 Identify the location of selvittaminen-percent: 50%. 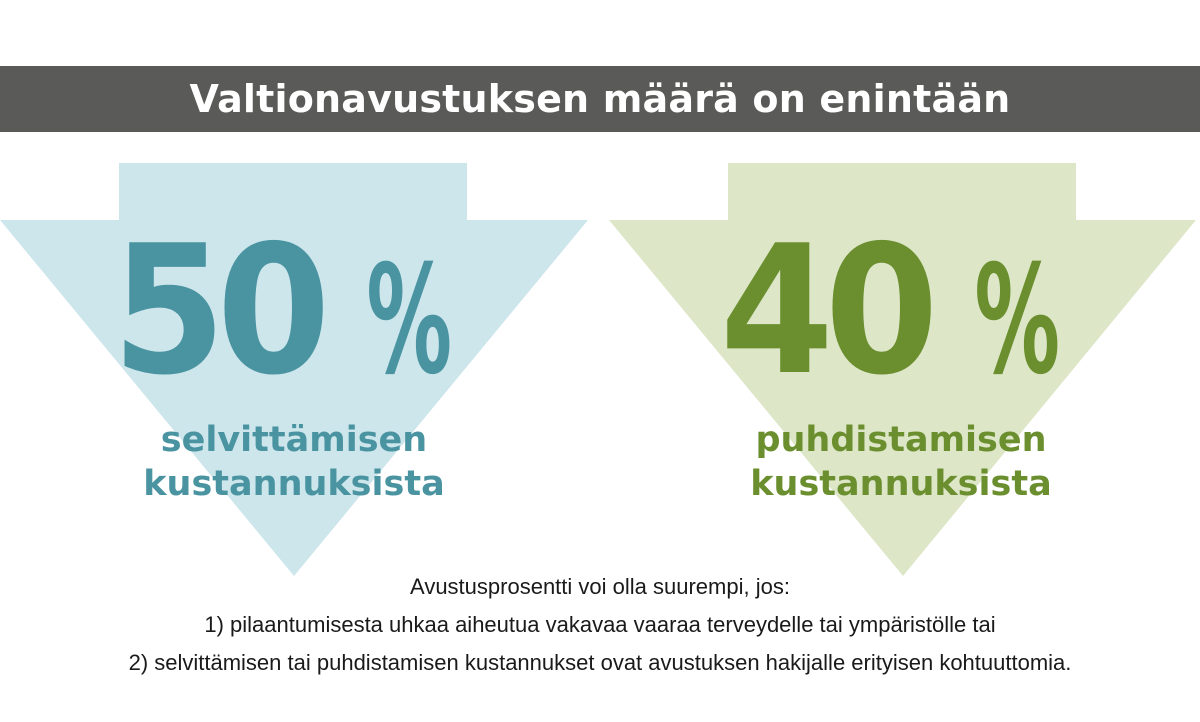
(295, 311).